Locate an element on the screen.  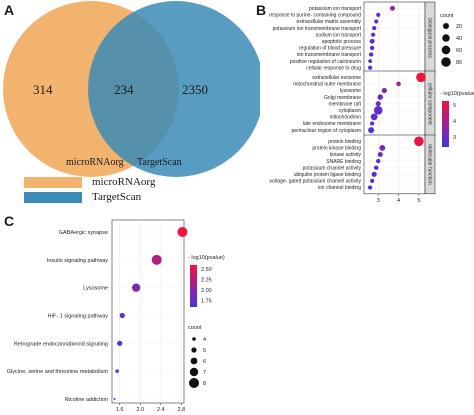
panel-c-term-label: Insulin signaling pathway is located at coordinates (77, 261).